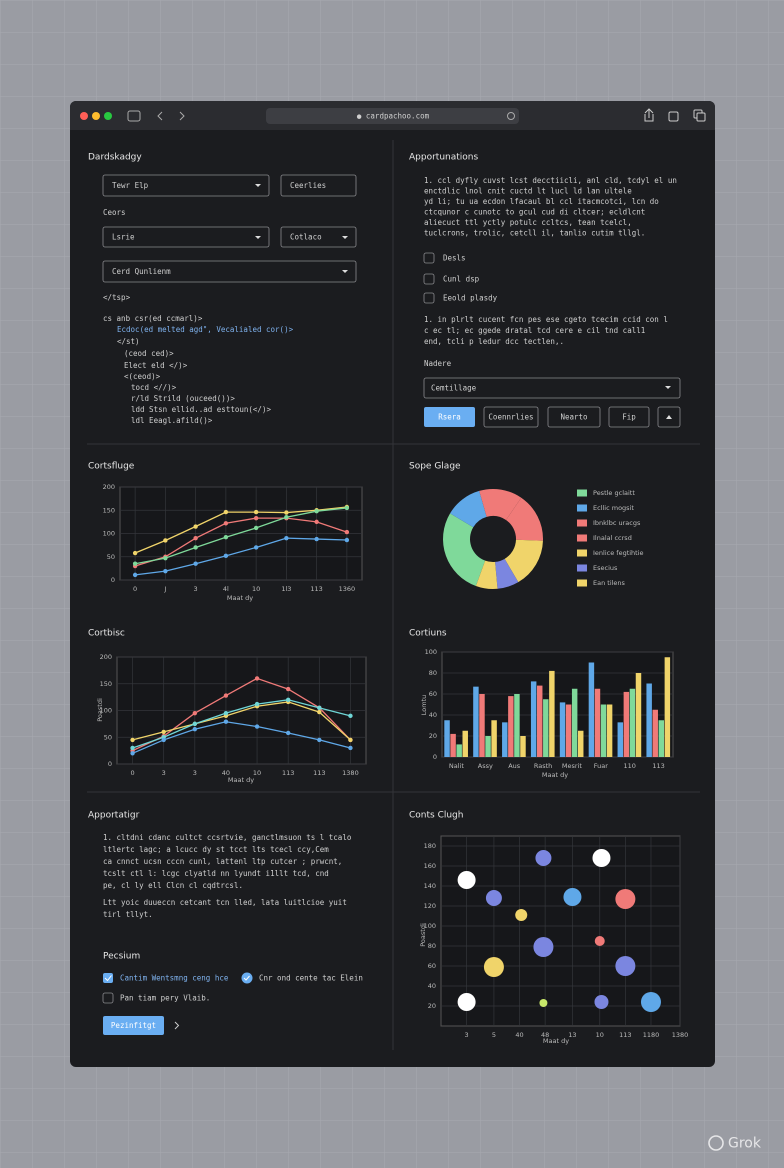 The image size is (784, 1168). Describe the element at coordinates (668, 387) in the screenshot. I see `caret` at that location.